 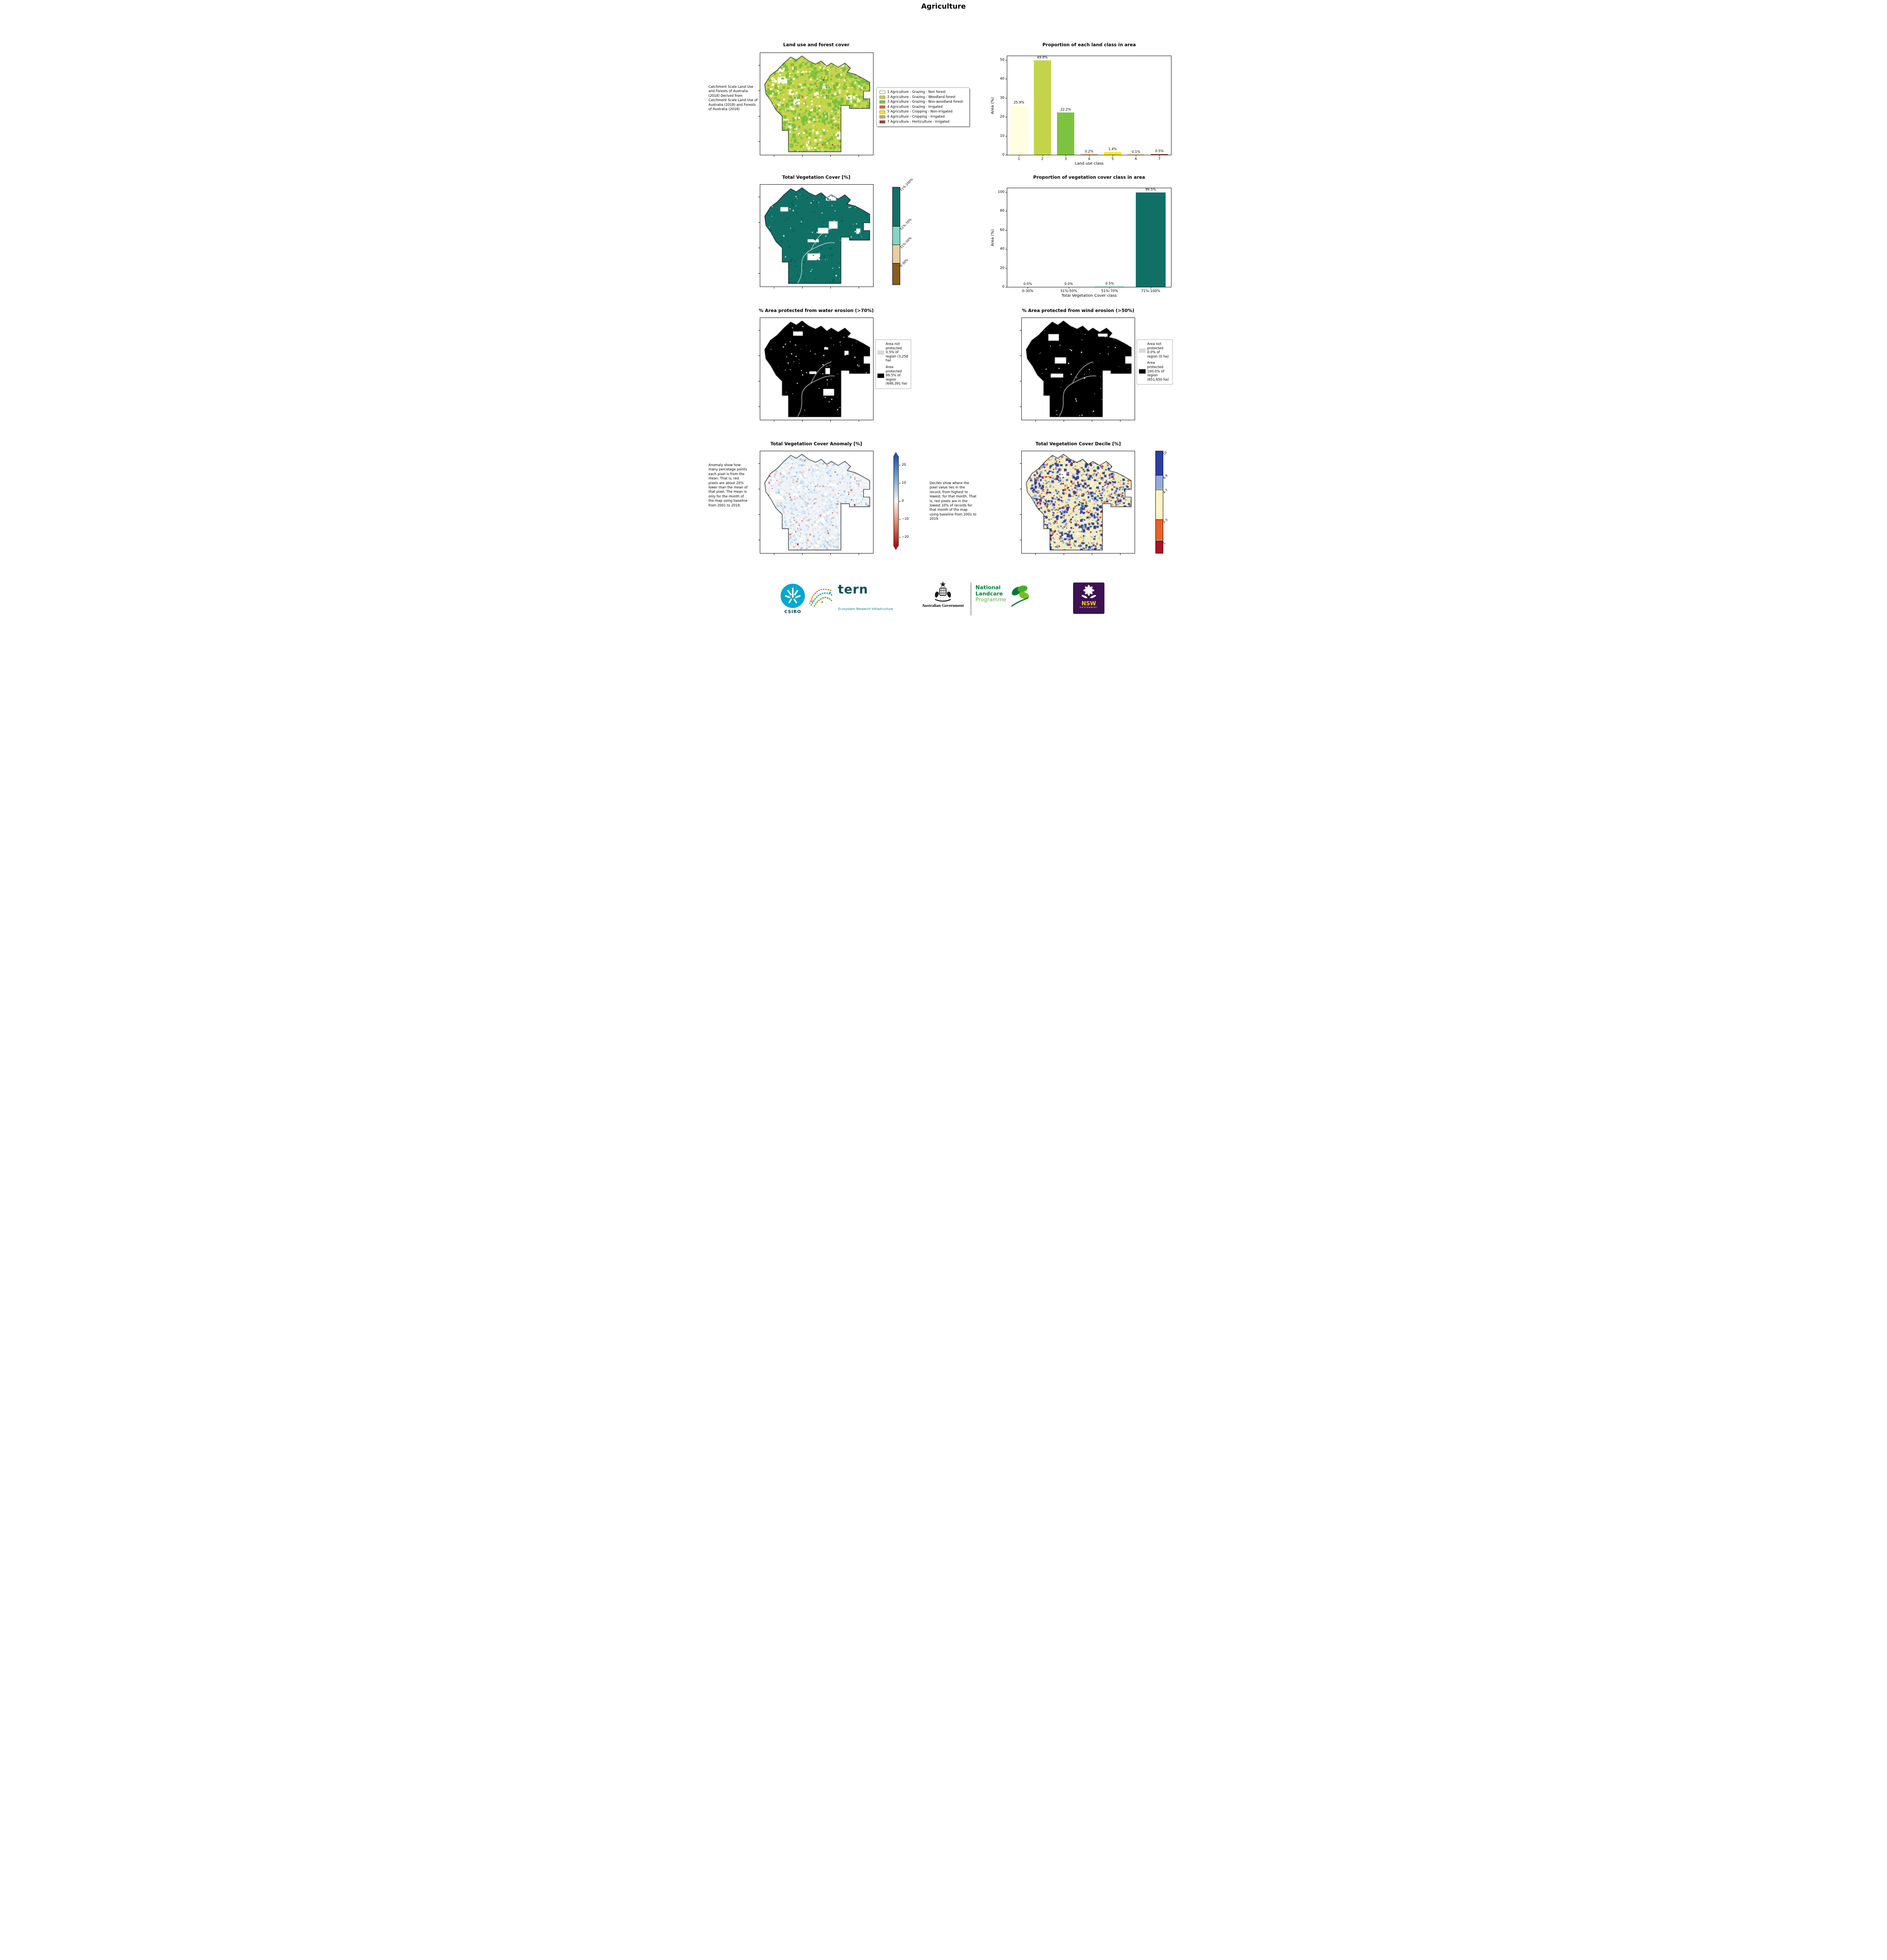 What do you see at coordinates (1000, 192) in the screenshot?
I see `y-tick-label: 100` at bounding box center [1000, 192].